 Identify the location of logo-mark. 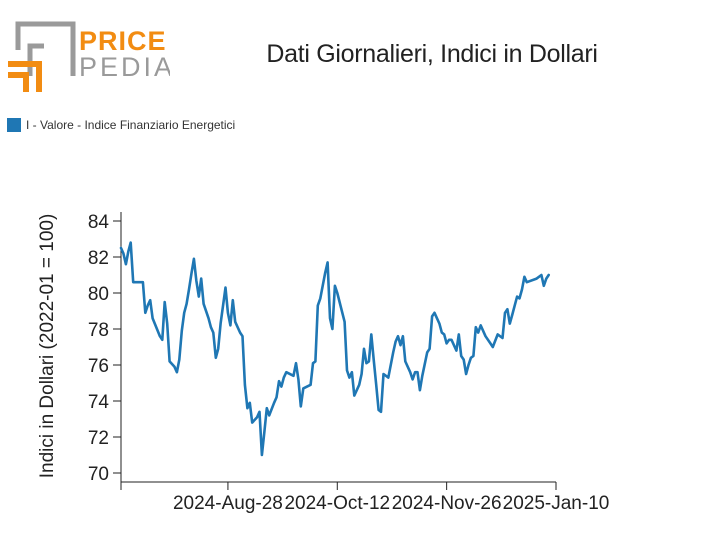
(42, 56).